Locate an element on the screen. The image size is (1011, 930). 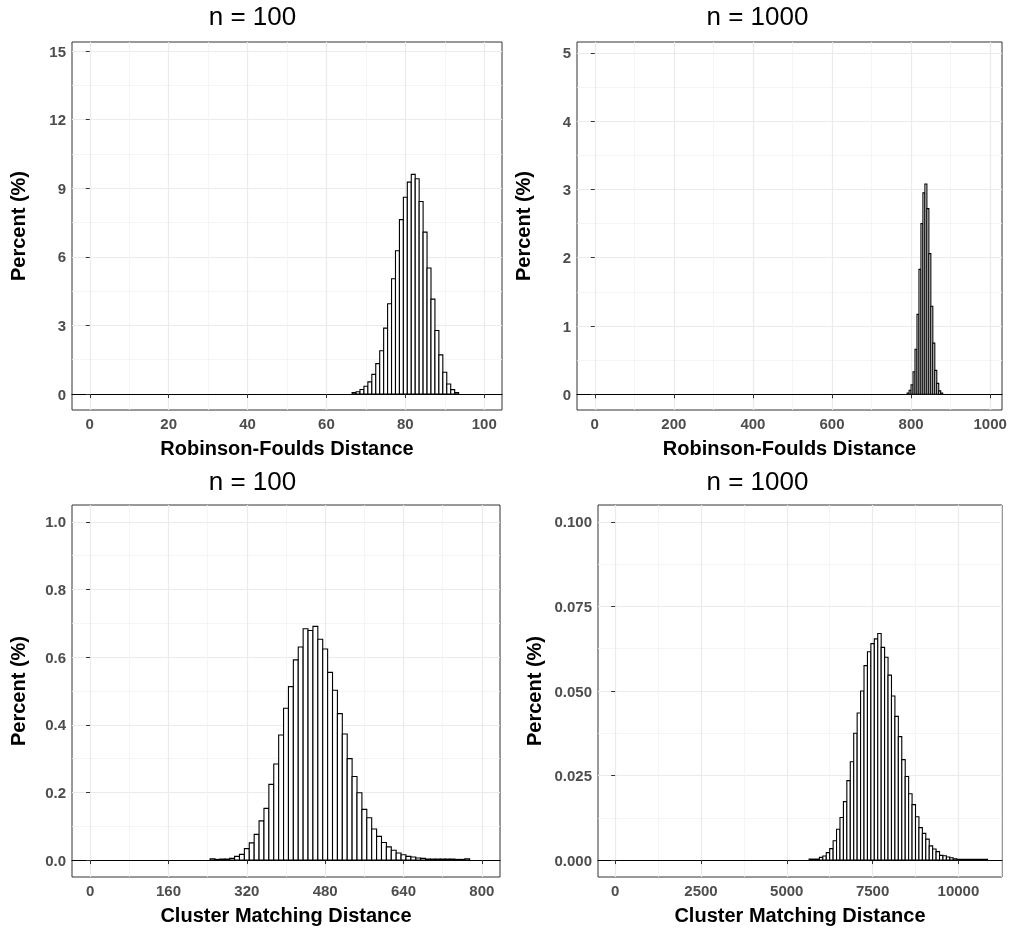
y-tick-label: 0.050 is located at coordinates (573, 691).